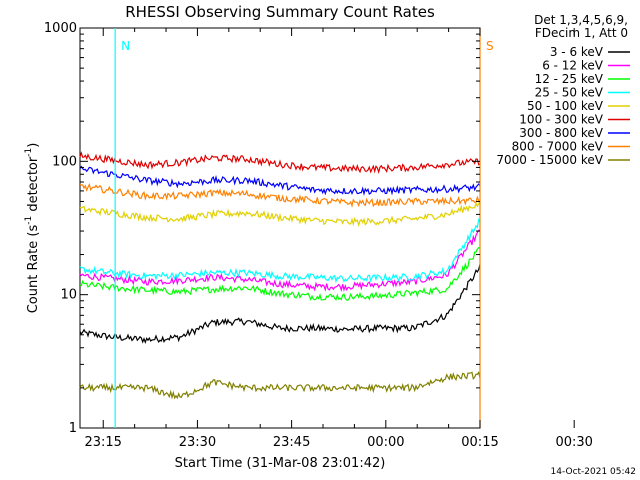  What do you see at coordinates (561, 133) in the screenshot?
I see `legend-label-7: 300 - 800 keV` at bounding box center [561, 133].